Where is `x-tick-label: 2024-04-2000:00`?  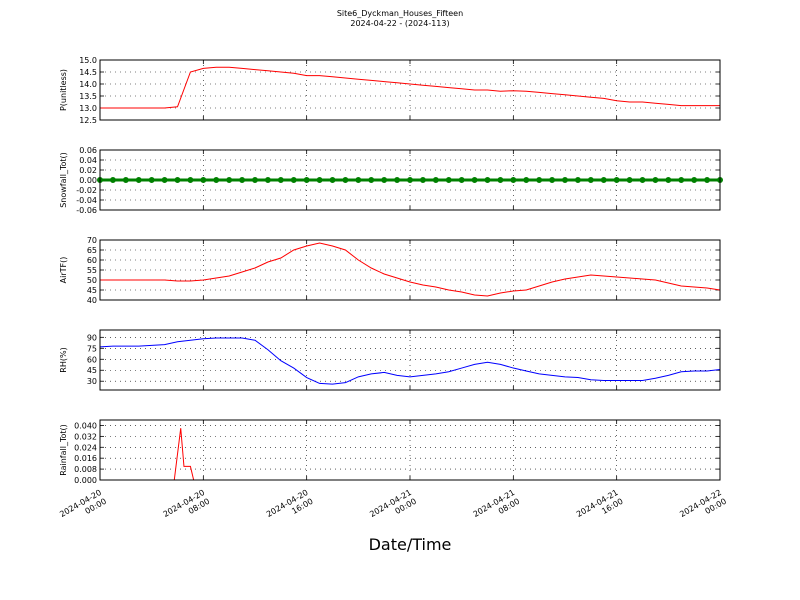
x-tick-label: 2024-04-2000:00 is located at coordinates (83, 508).